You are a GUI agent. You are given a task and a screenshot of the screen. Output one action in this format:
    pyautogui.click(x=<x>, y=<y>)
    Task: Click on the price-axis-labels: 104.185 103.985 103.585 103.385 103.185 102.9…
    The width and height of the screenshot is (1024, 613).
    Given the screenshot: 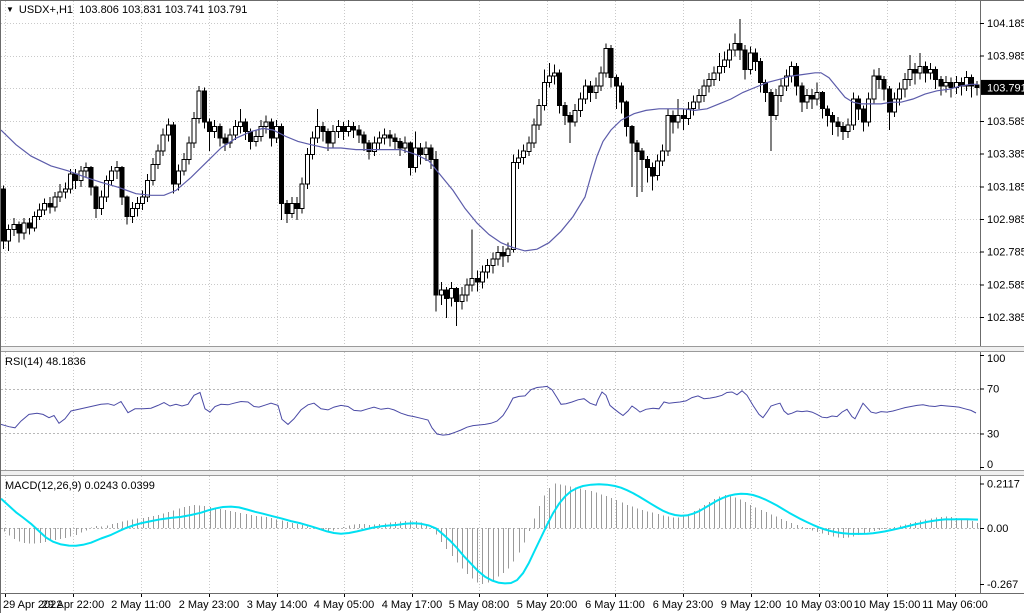 What is the action you would take?
    pyautogui.click(x=1002, y=171)
    